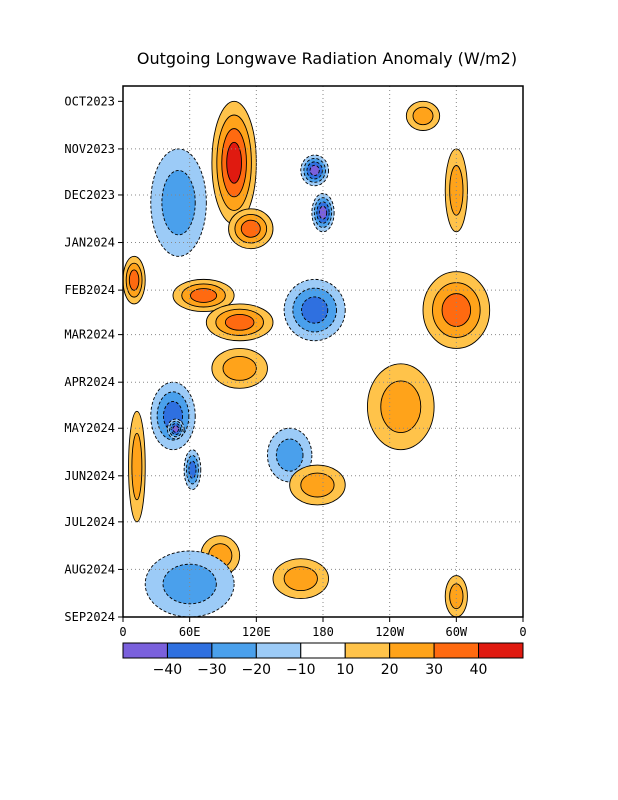 This screenshot has width=618, height=800. What do you see at coordinates (89, 428) in the screenshot?
I see `y-tick-label: MAY2024` at bounding box center [89, 428].